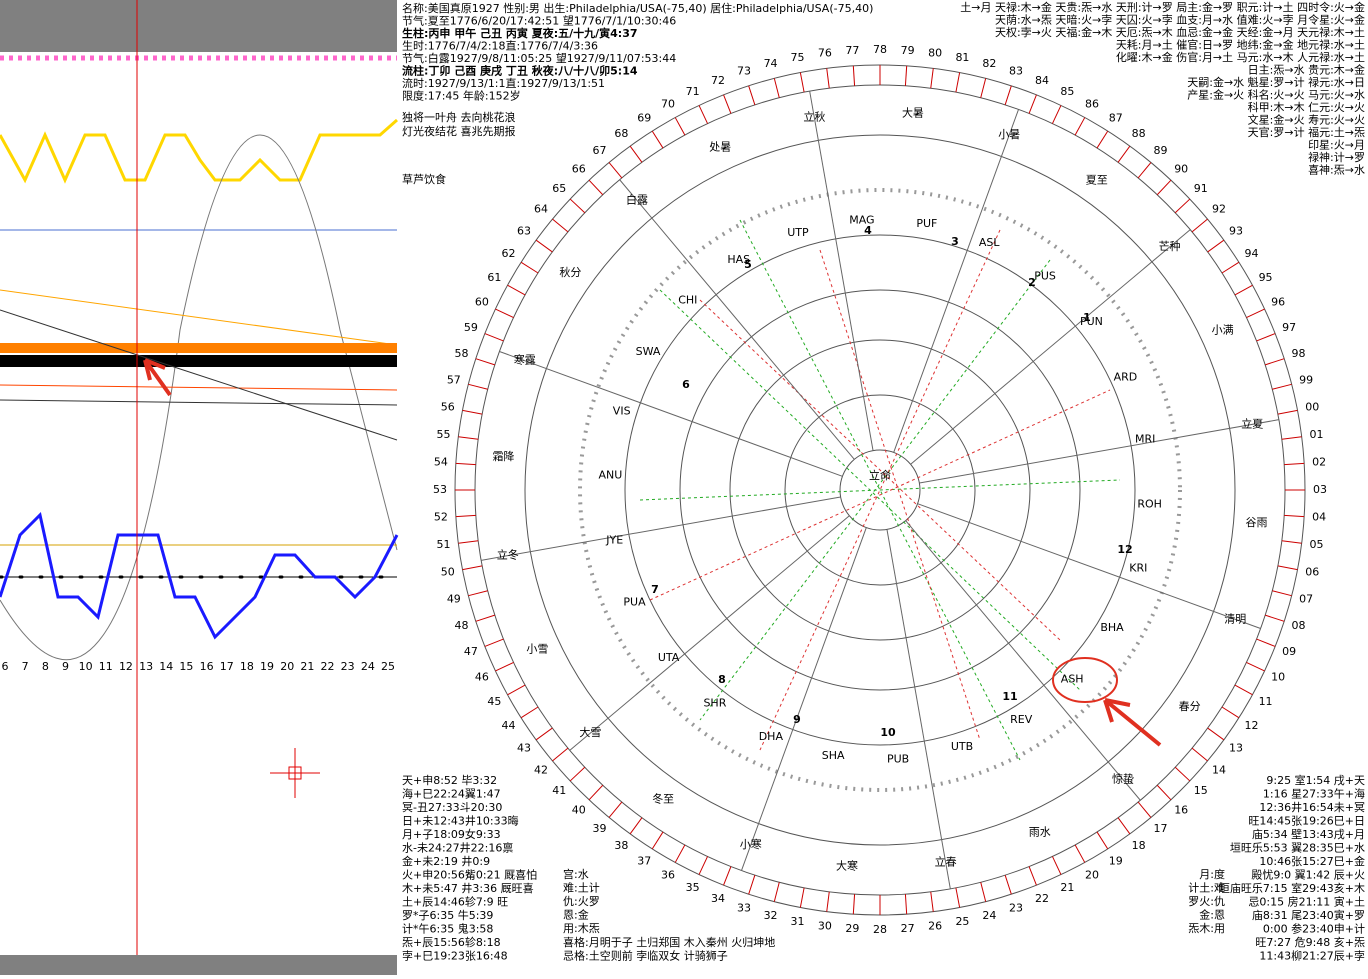  What do you see at coordinates (1252, 725) in the screenshot?
I see `rim-label: 12` at bounding box center [1252, 725].